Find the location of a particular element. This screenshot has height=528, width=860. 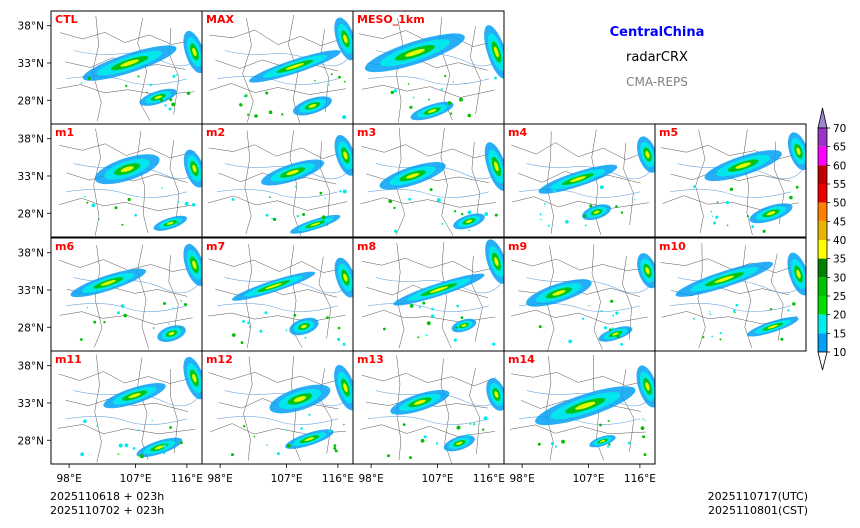

panel-label: m5 is located at coordinates (668, 132).